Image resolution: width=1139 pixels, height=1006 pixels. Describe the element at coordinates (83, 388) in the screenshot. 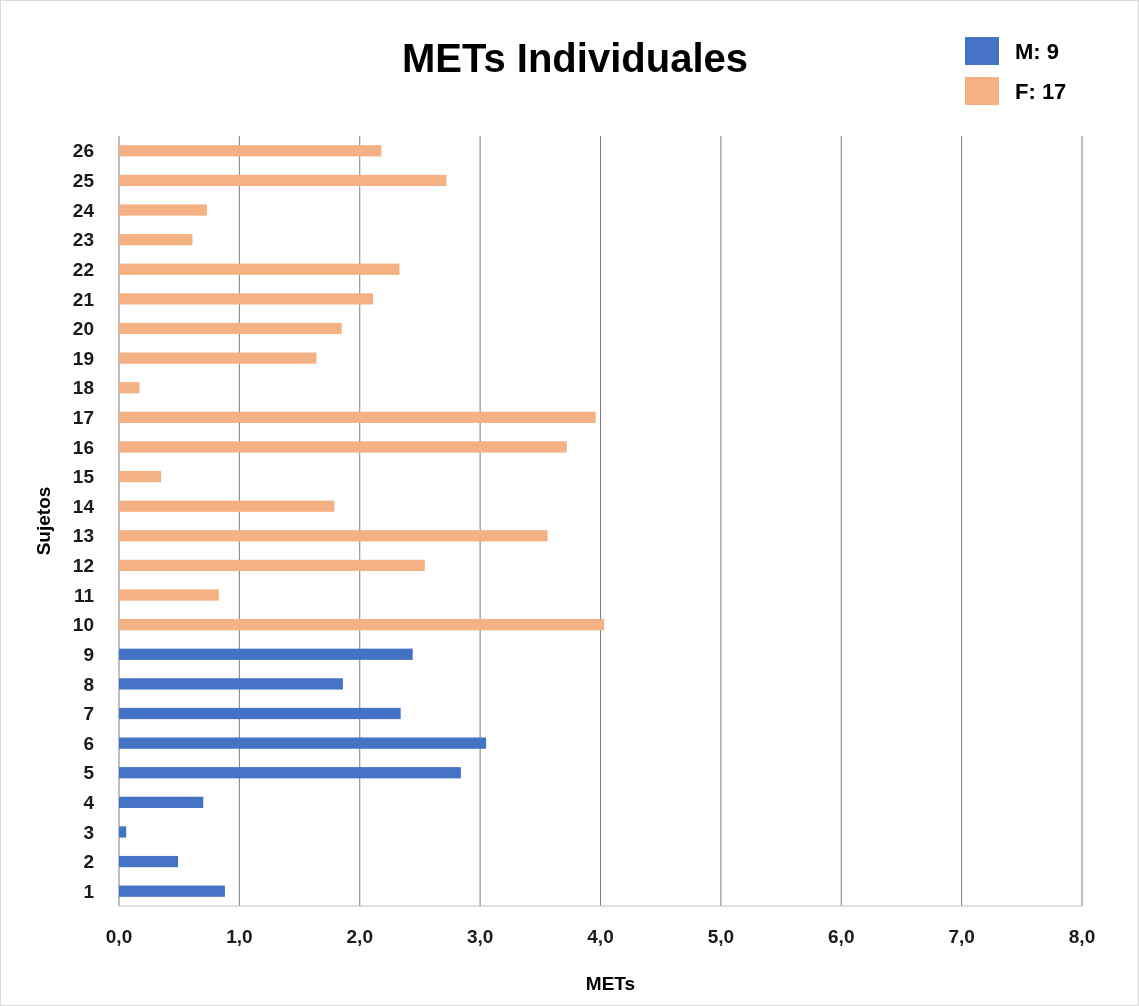

I see `y-tick-label: 18` at that location.